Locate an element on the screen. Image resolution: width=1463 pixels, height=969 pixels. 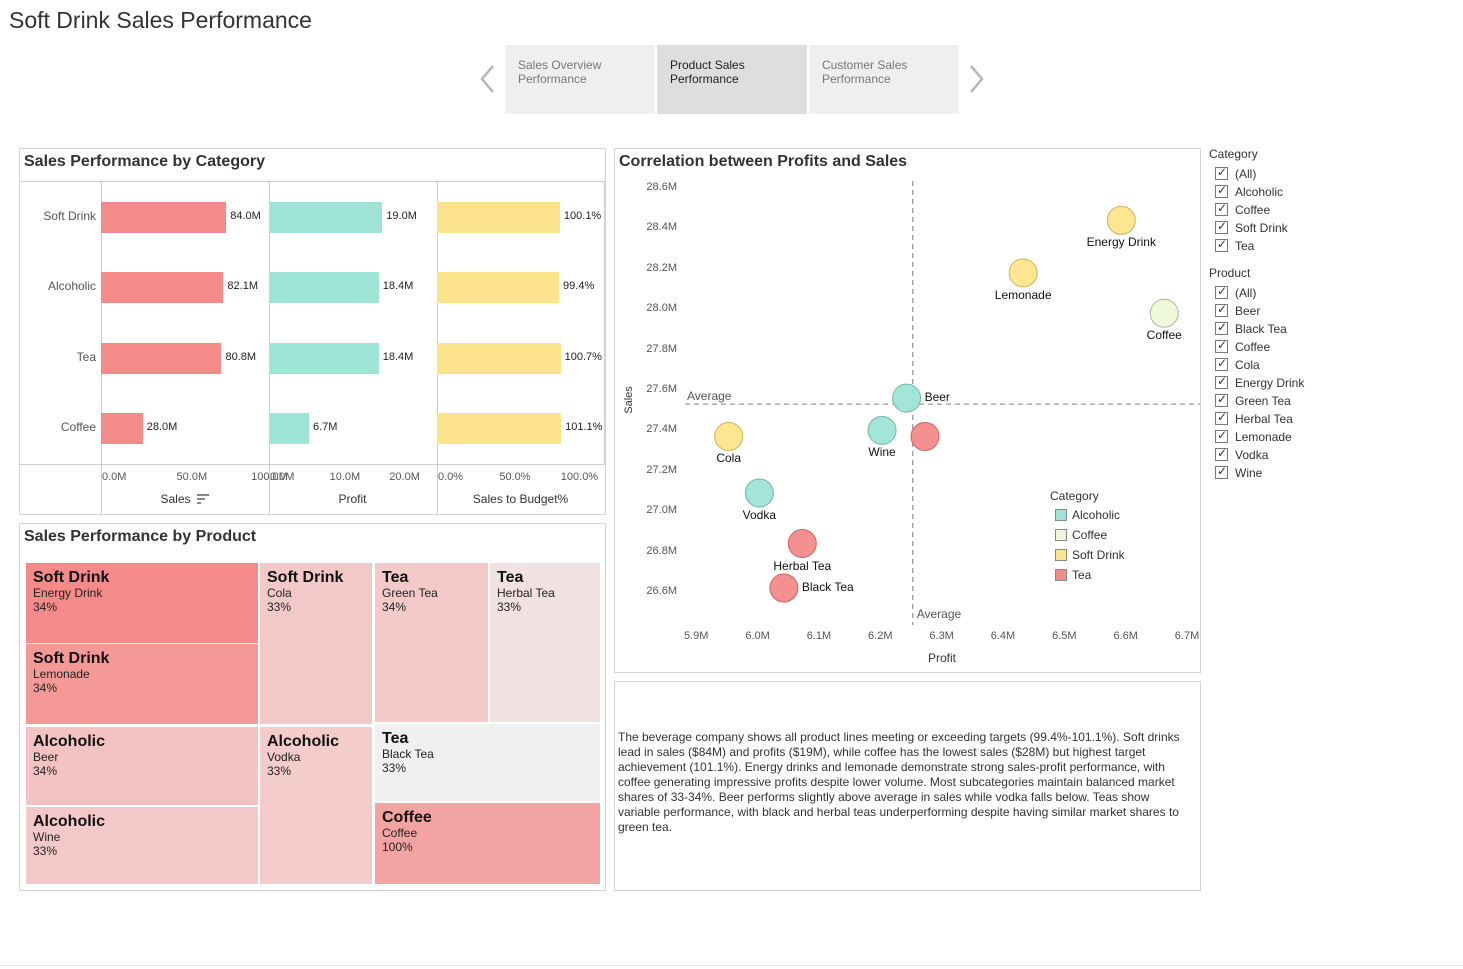
category-filter-option: Tea is located at coordinates (1245, 246).